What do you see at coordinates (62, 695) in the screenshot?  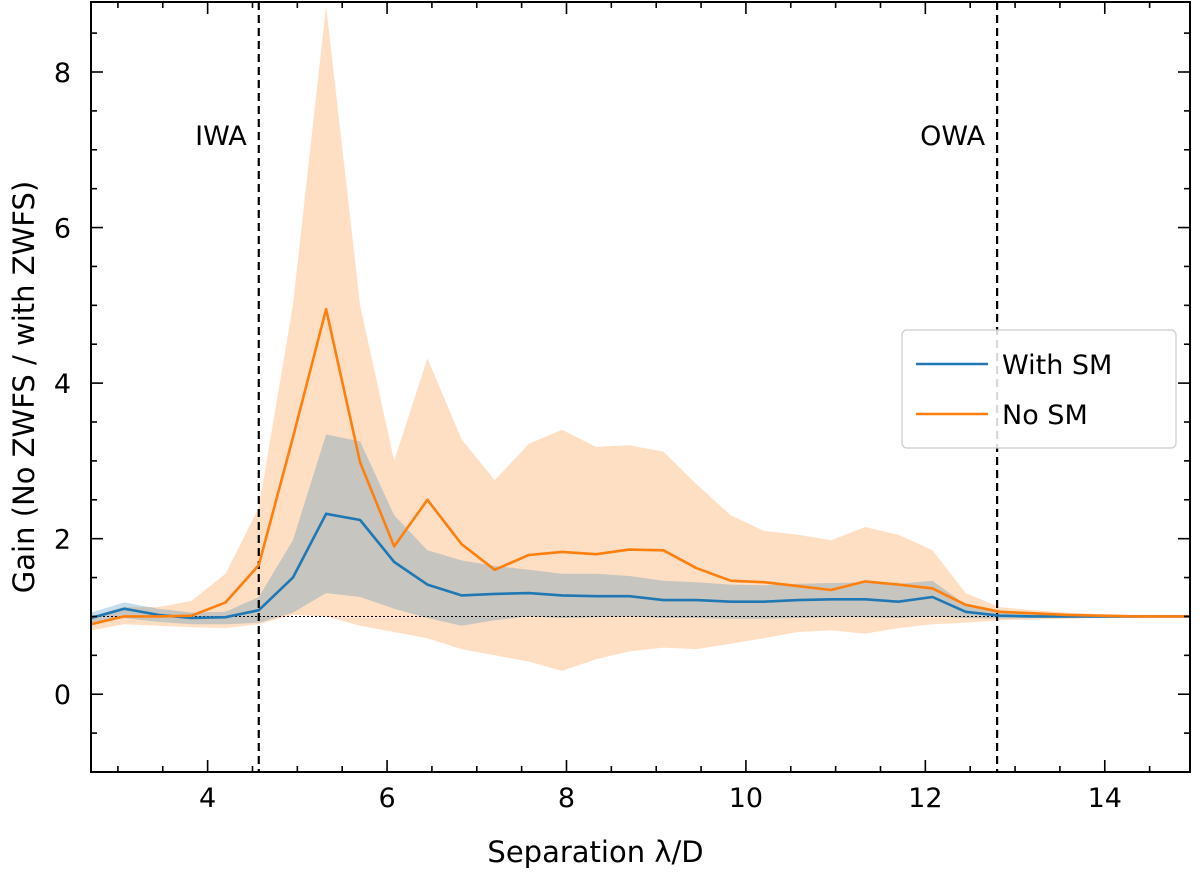 I see `y-tick-label: 0` at bounding box center [62, 695].